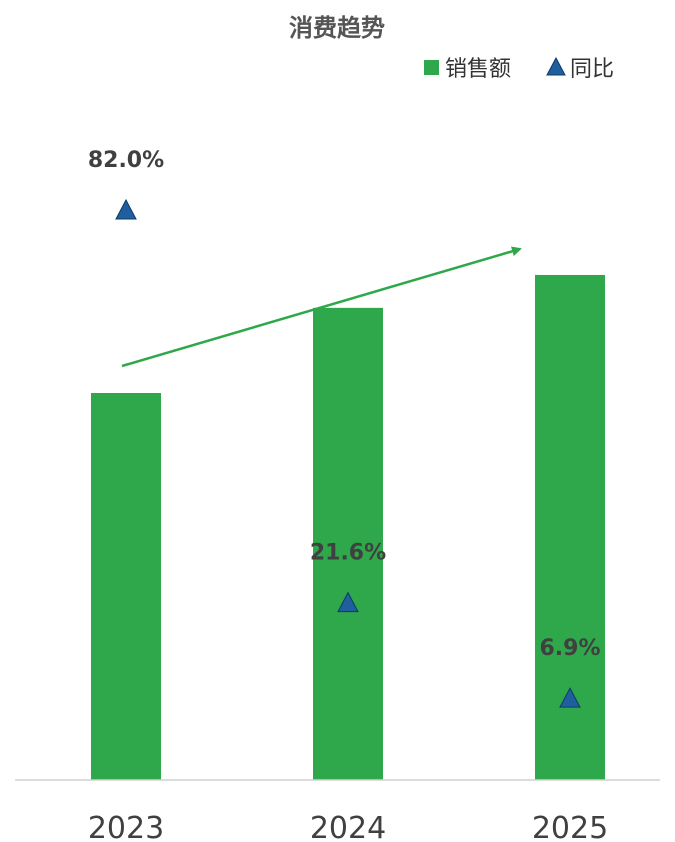 The width and height of the screenshot is (675, 842). What do you see at coordinates (126, 160) in the screenshot?
I see `yoy-data-label: 82.0%` at bounding box center [126, 160].